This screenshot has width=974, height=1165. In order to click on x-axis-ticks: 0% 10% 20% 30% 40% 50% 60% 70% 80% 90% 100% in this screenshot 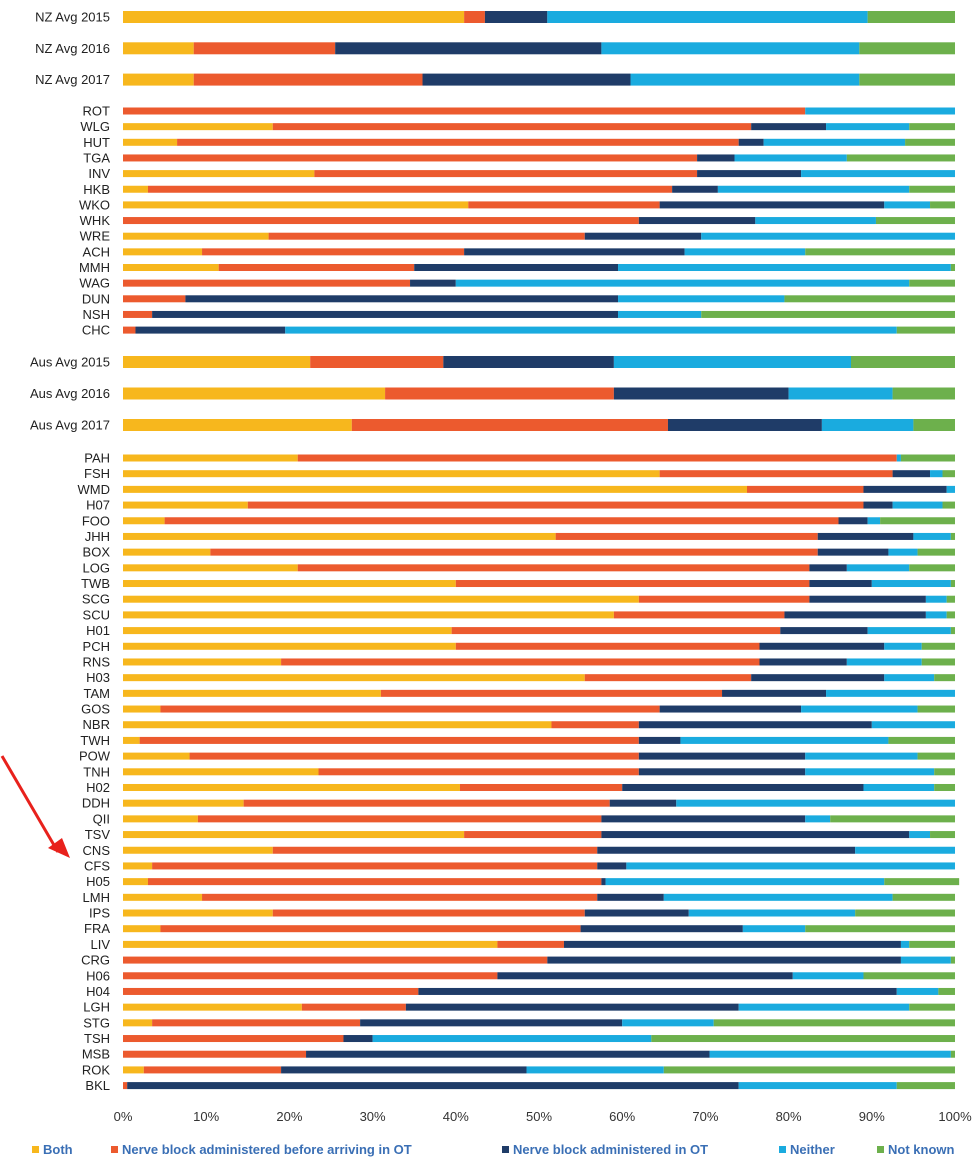, I will do `click(543, 1116)`.